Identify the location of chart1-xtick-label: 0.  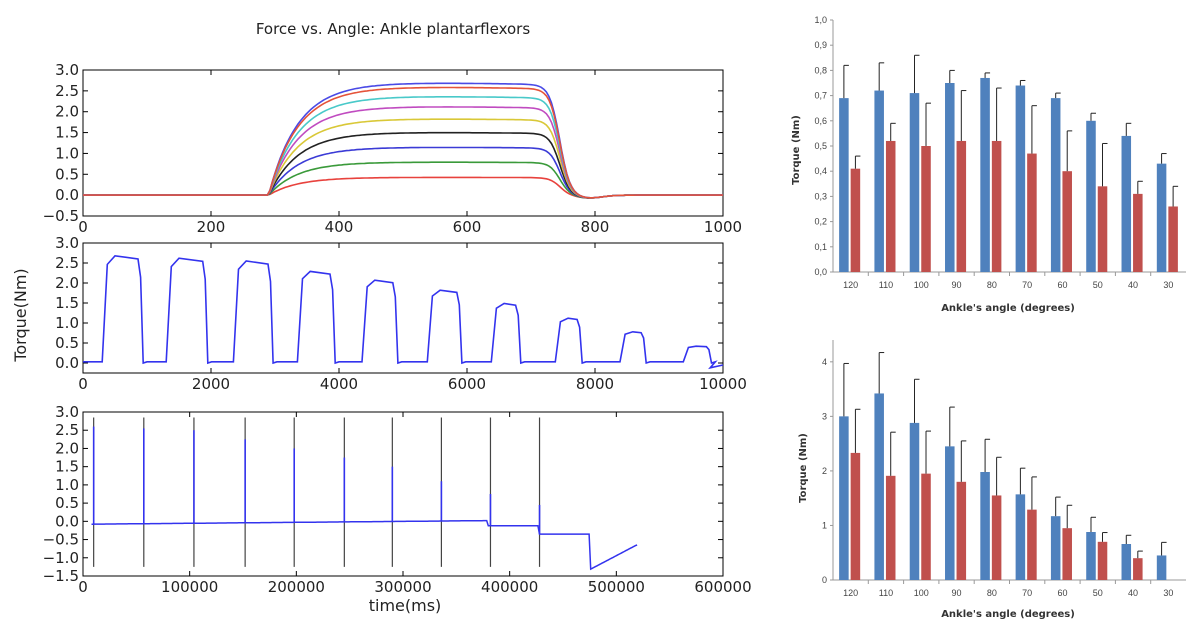
(83, 227).